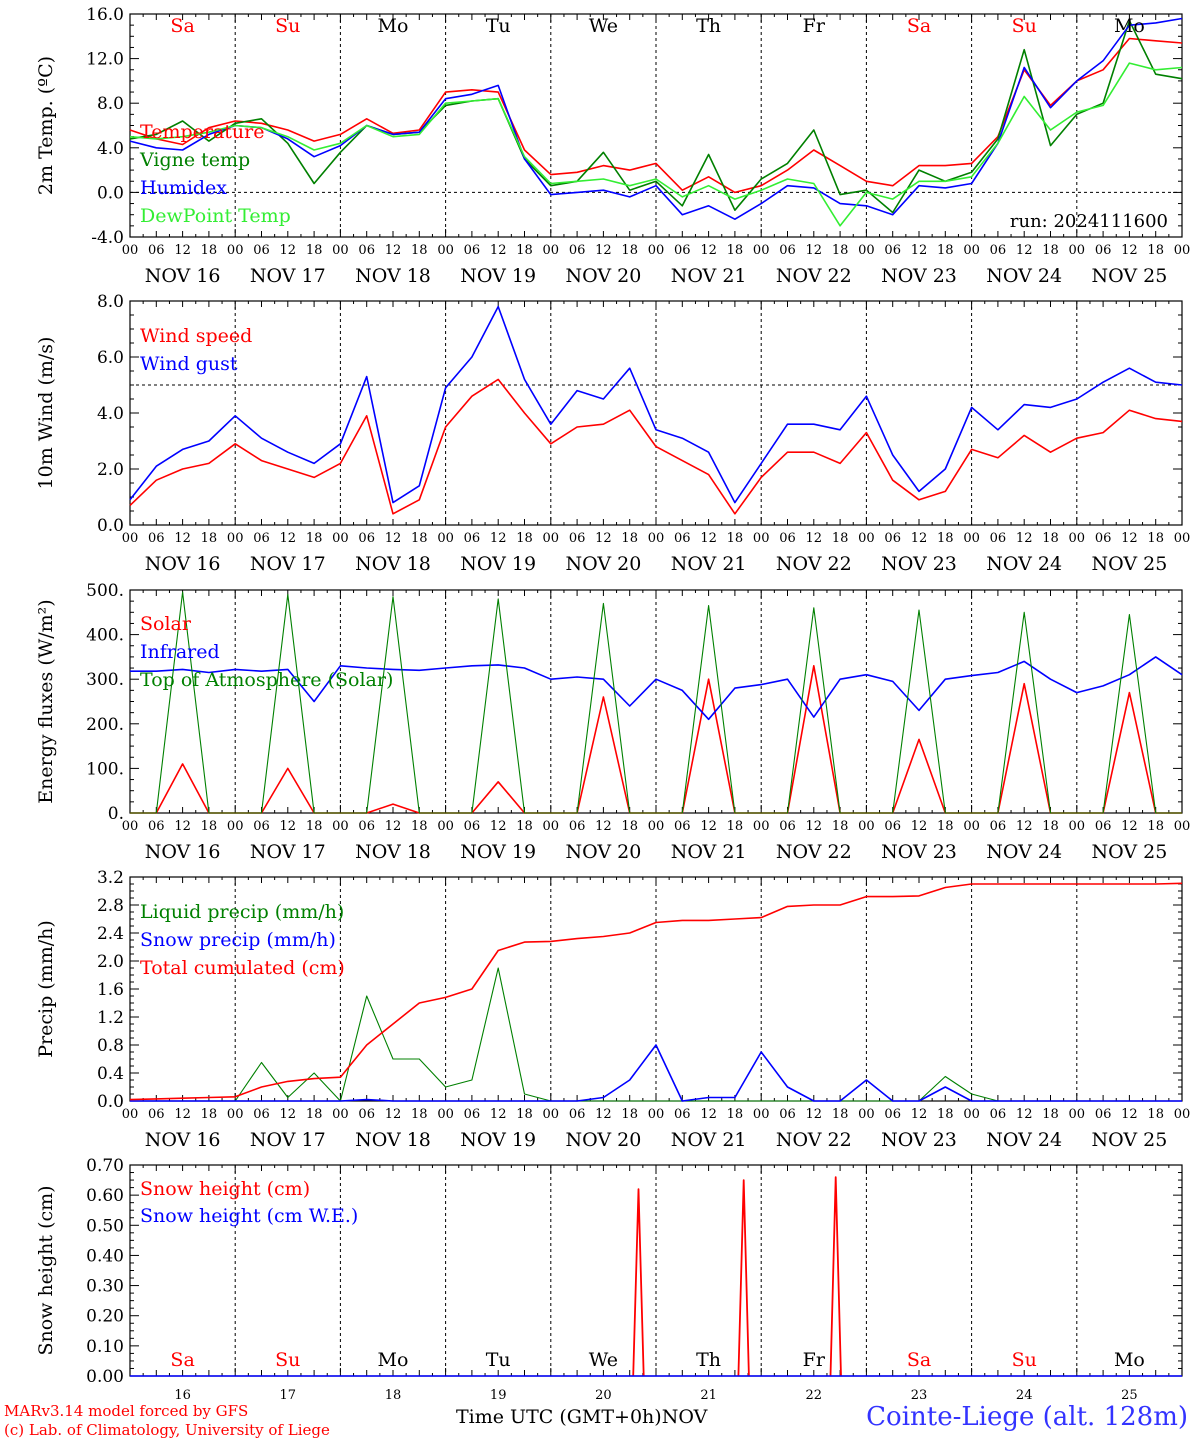  Describe the element at coordinates (105, 1256) in the screenshot. I see `y-tick-label: 0.40` at that location.